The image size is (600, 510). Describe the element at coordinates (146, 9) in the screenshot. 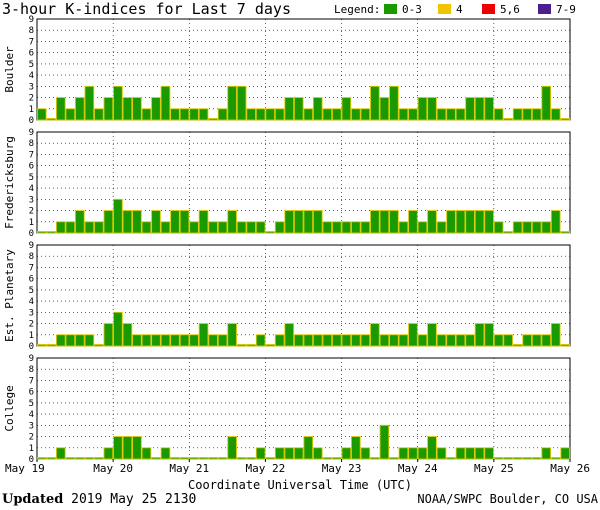

I see `chart-title: 3-hour K-indices for Last 7 days` at that location.